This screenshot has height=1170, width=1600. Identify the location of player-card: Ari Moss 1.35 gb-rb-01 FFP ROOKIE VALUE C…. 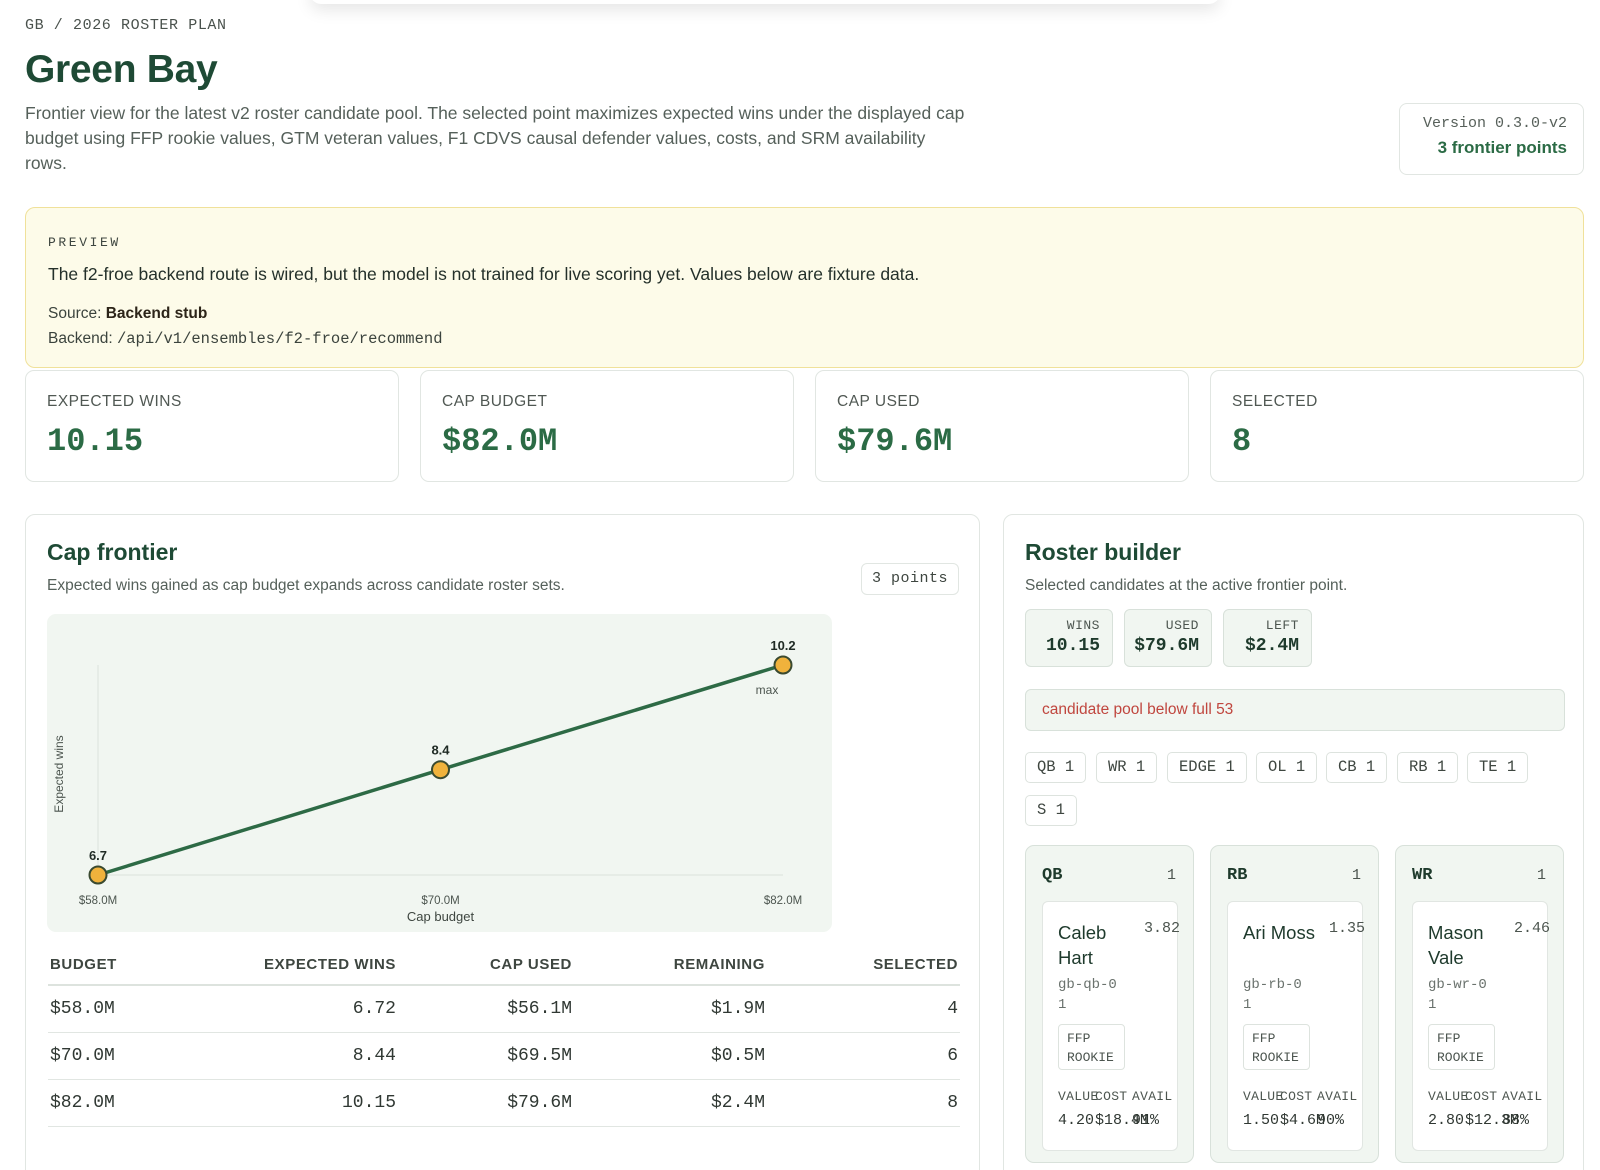
(1296, 1026).